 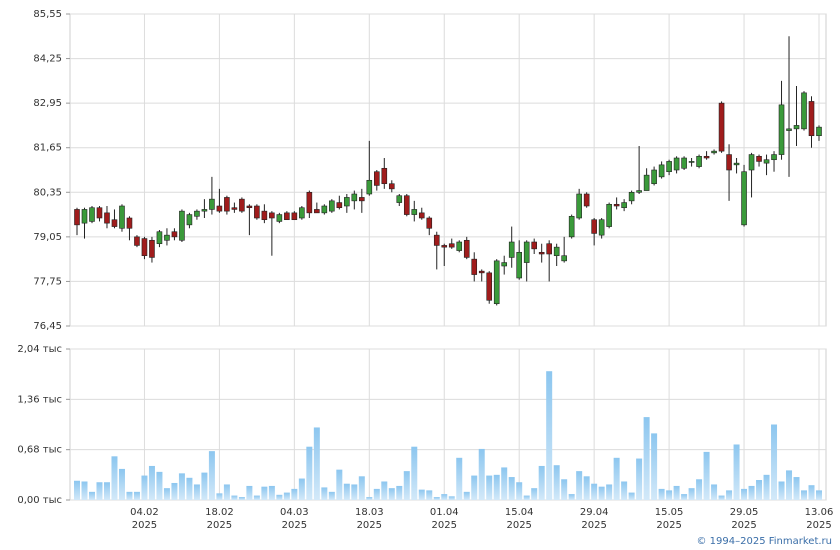 What do you see at coordinates (47, 326) in the screenshot?
I see `y-tick-label: 76,45` at bounding box center [47, 326].